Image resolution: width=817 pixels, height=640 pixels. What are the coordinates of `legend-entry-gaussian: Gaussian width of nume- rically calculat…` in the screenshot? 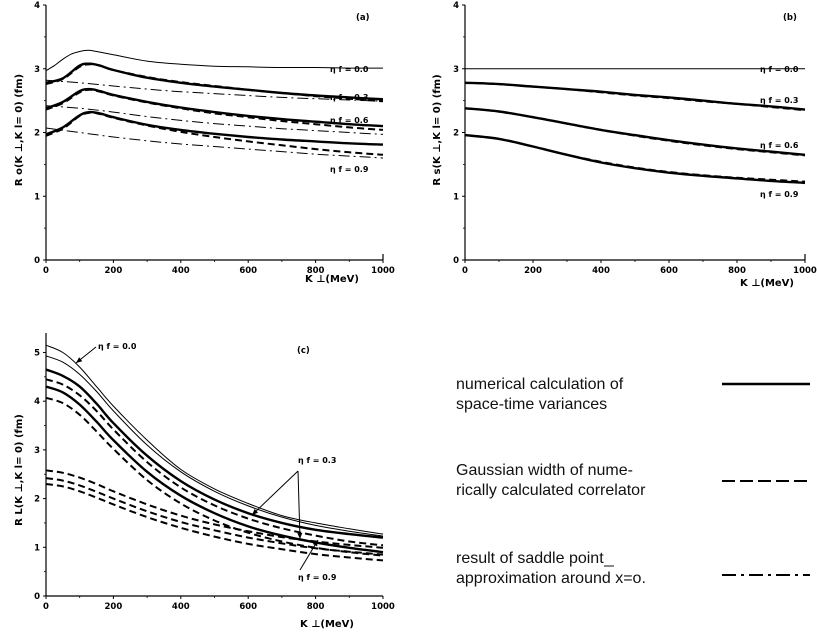 It's located at (551, 480).